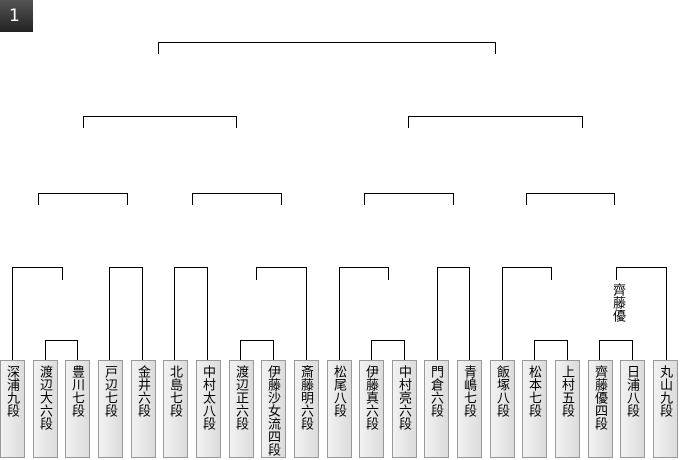 Image resolution: width=680 pixels, height=460 pixels. I want to click on player-box: 伊藤沙女流四段, so click(273, 409).